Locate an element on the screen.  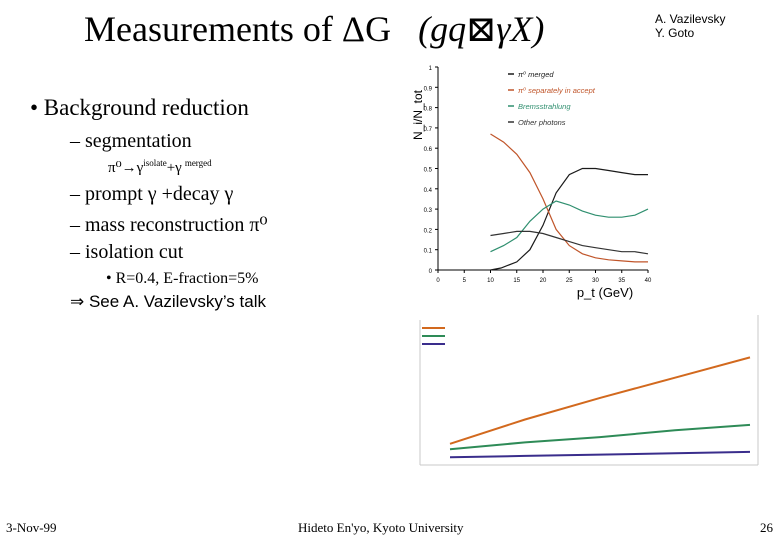
chart1-y-tick-label: 0.4 is located at coordinates (428, 191).